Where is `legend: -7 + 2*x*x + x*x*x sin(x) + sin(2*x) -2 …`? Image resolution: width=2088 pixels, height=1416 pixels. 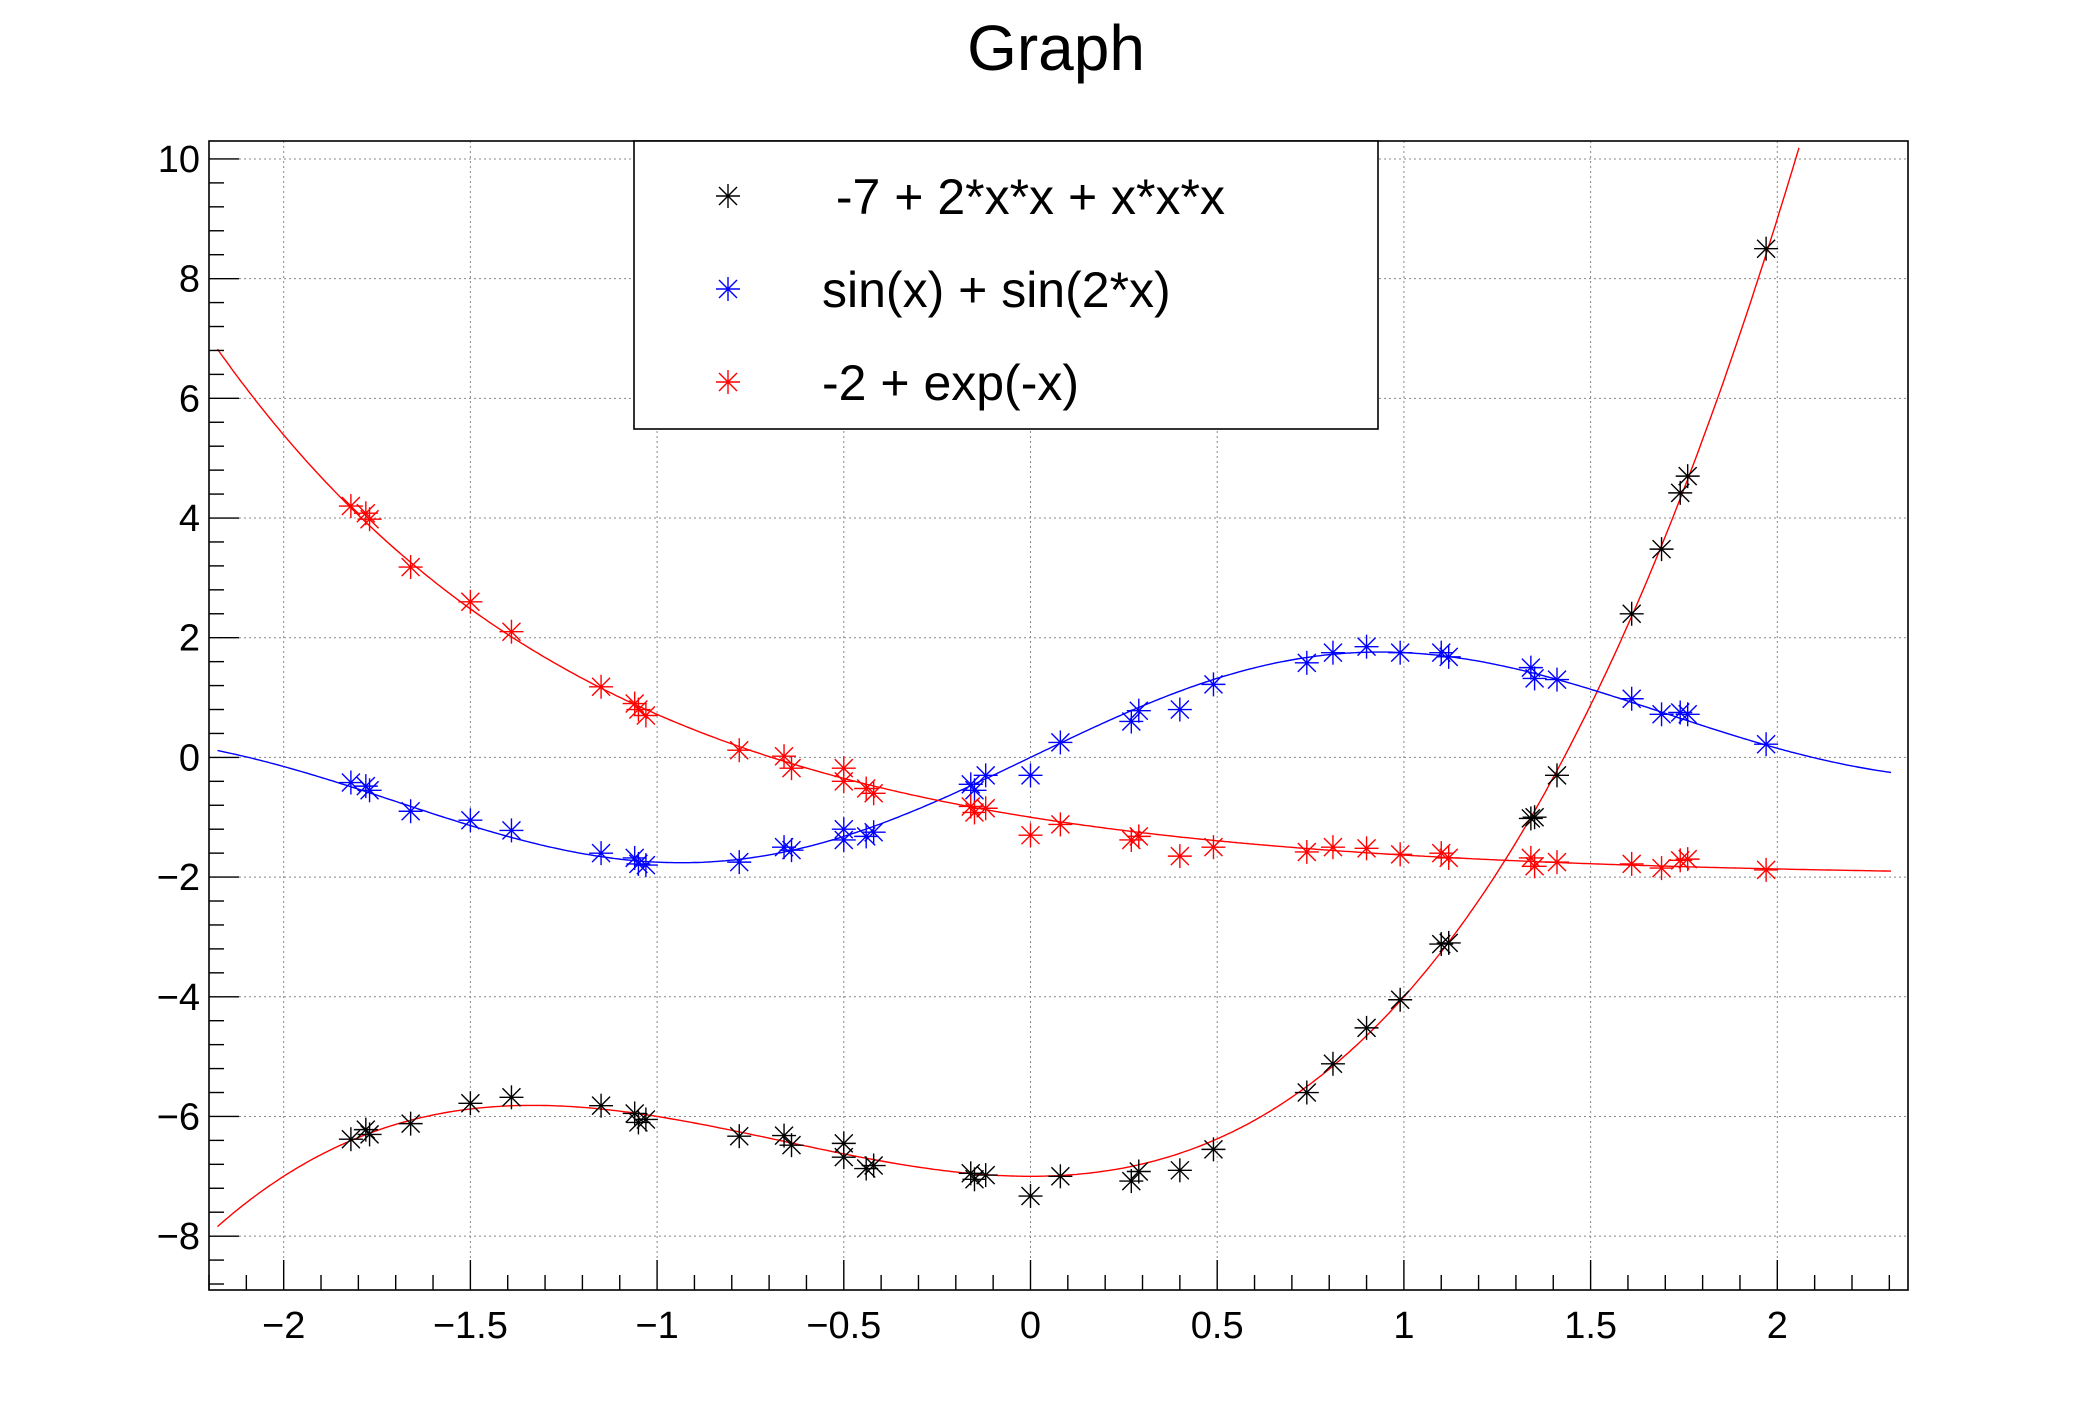 legend: -7 + 2*x*x + x*x*x sin(x) + sin(2*x) -2 … is located at coordinates (1006, 285).